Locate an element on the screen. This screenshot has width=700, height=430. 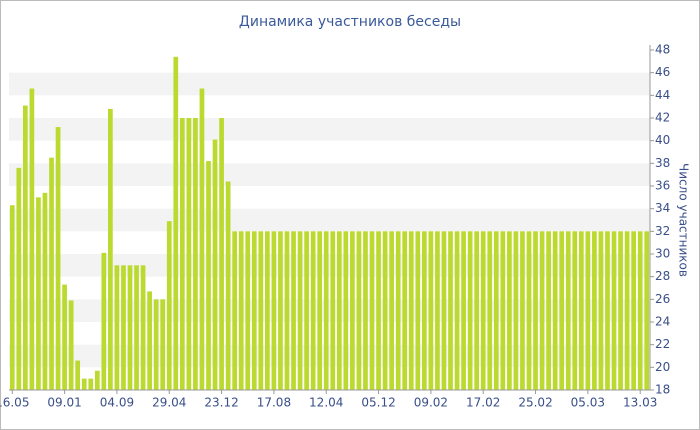
x-tick-label: 23.12 is located at coordinates (221, 403).